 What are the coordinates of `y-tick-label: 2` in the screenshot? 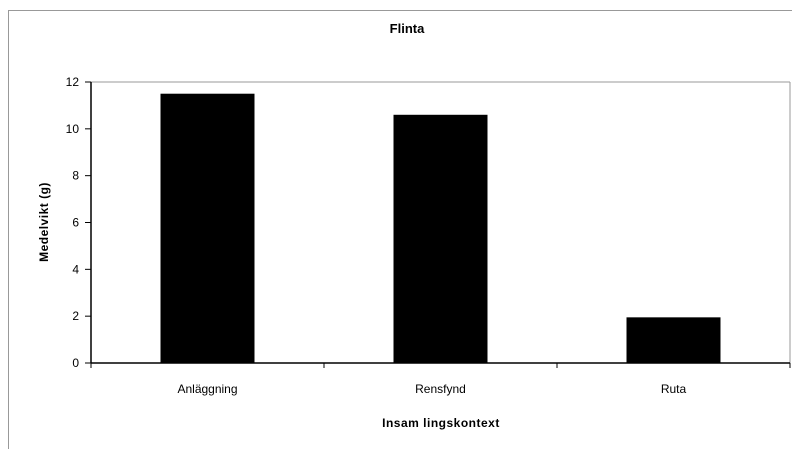 It's located at (75, 316).